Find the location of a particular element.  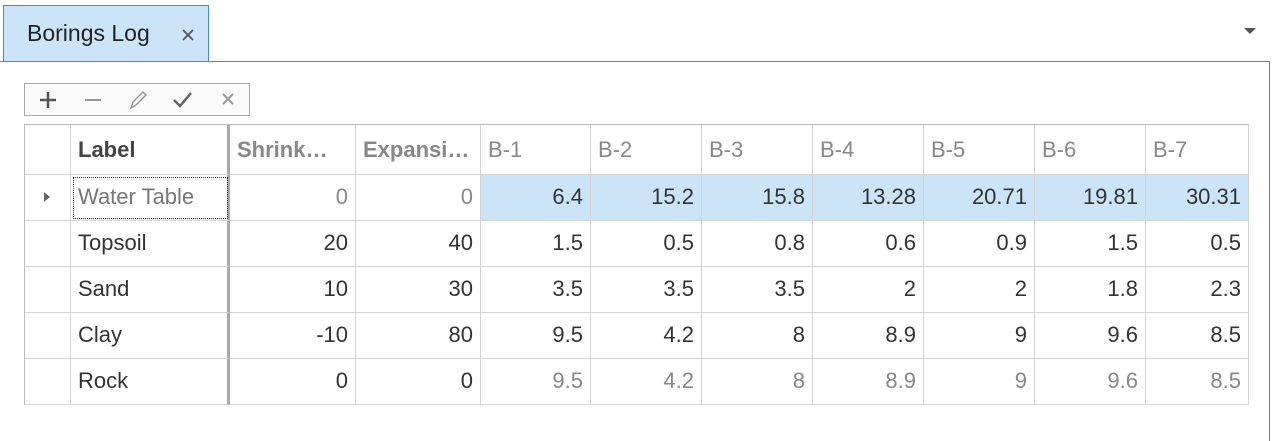

cell: 13.28 is located at coordinates (868, 198).